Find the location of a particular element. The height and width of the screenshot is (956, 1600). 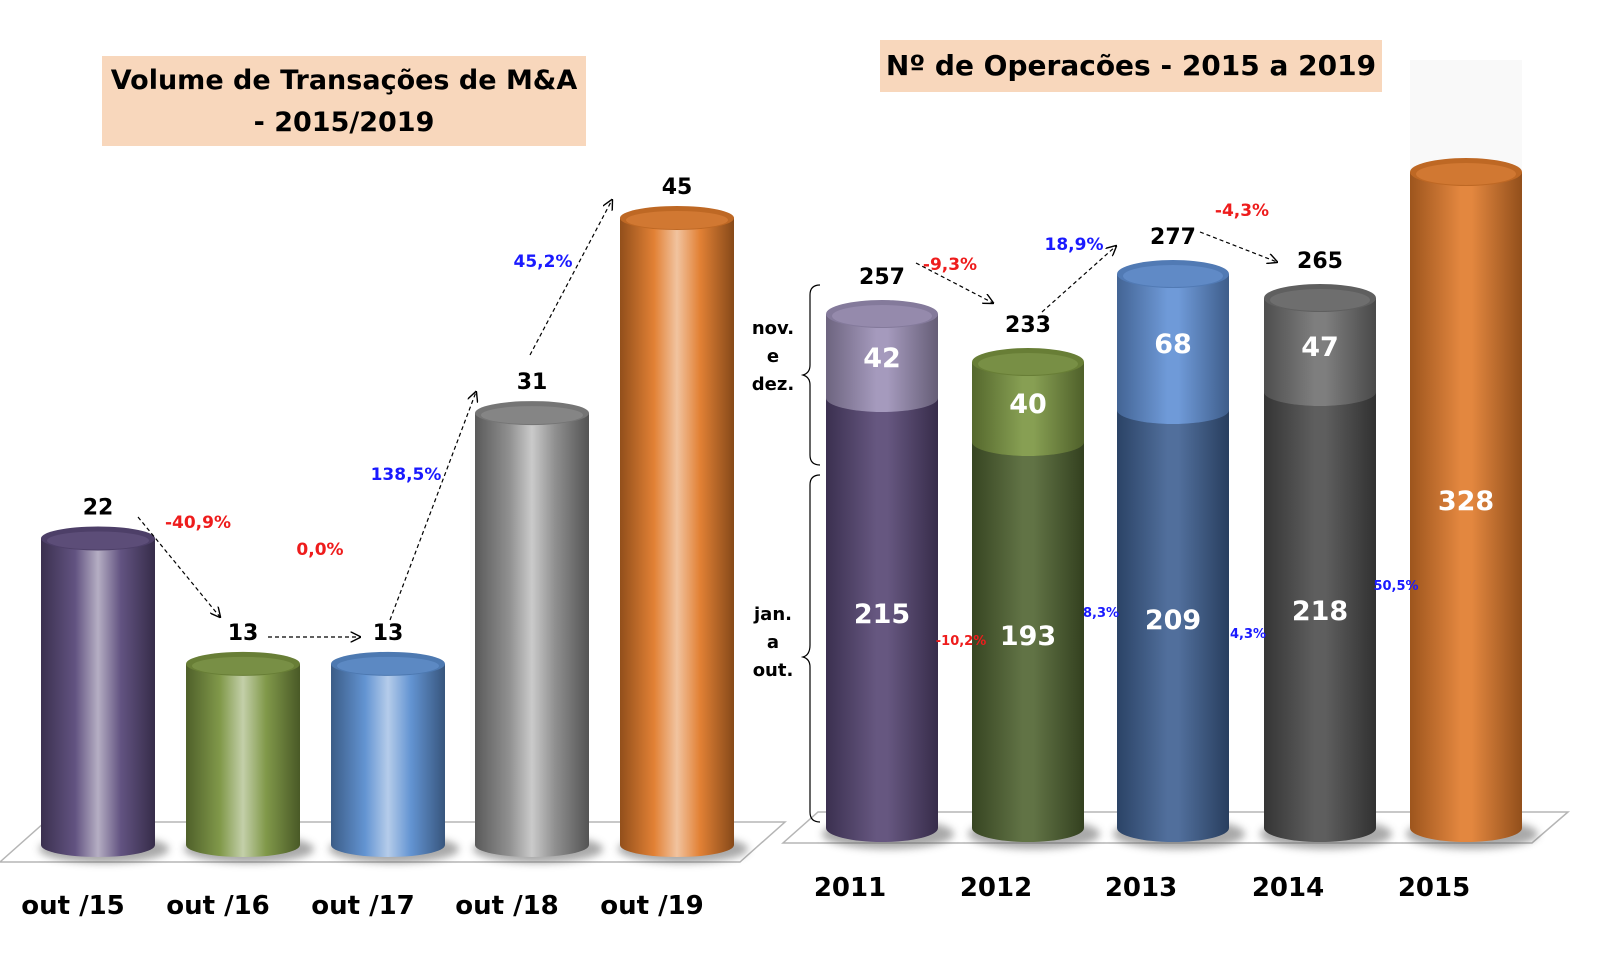

bar-out19 is located at coordinates (677, 531).